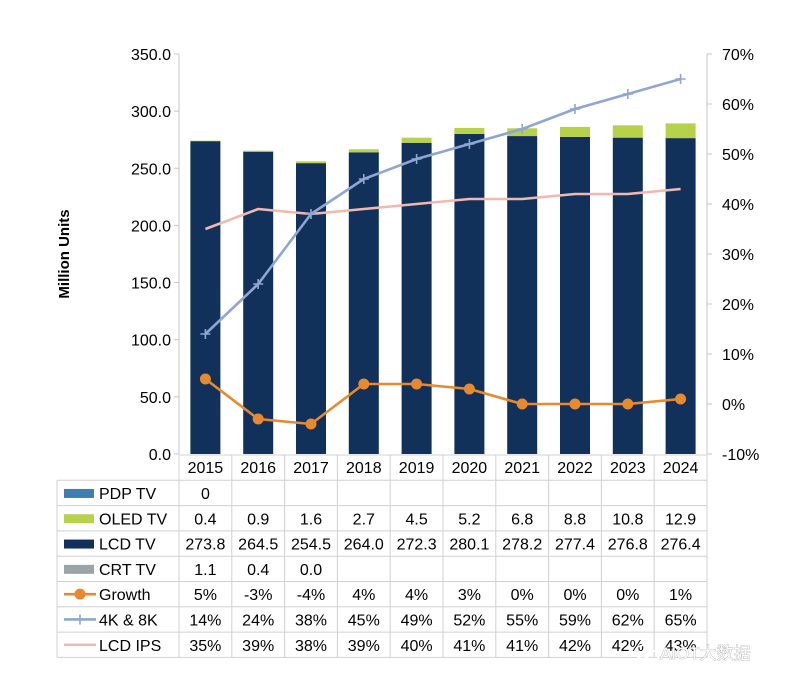  Describe the element at coordinates (205, 595) in the screenshot. I see `data-label-growth-2015: 5%` at that location.